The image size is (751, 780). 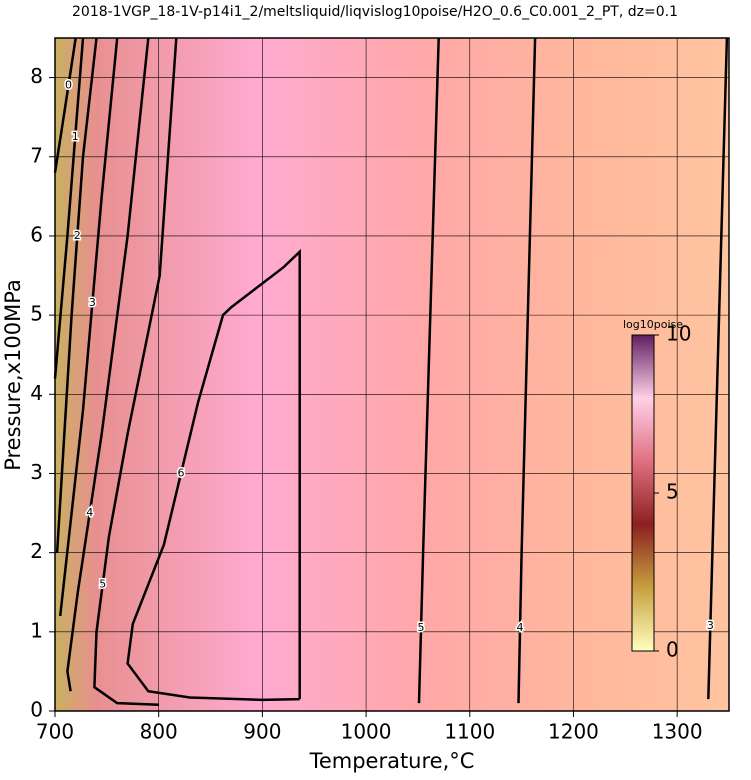 I want to click on y-tick-label: 2, so click(x=36, y=551).